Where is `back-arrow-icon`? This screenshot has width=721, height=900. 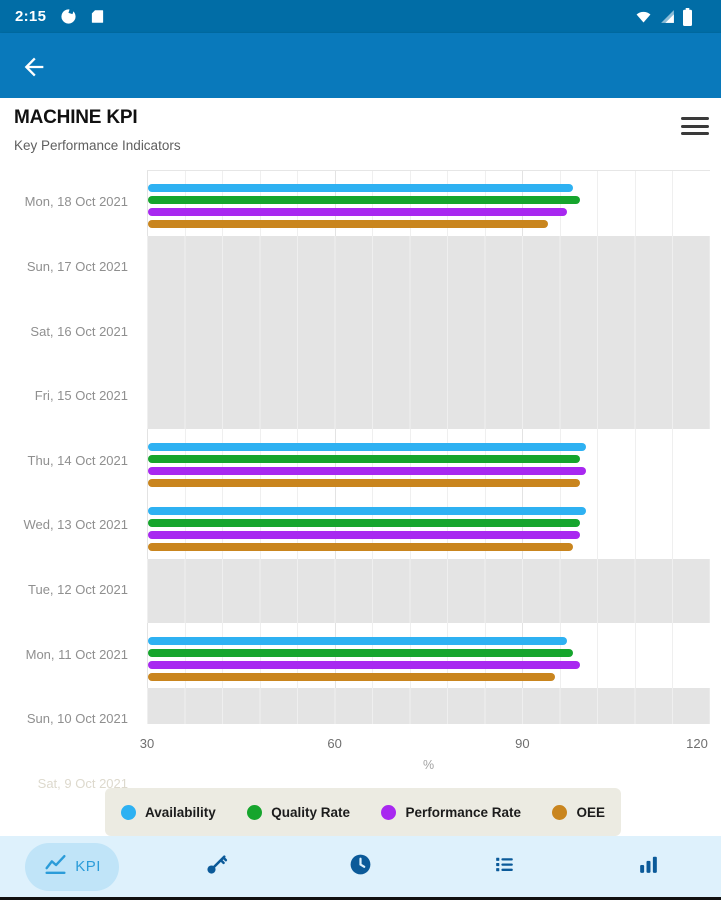 back-arrow-icon is located at coordinates (34, 67).